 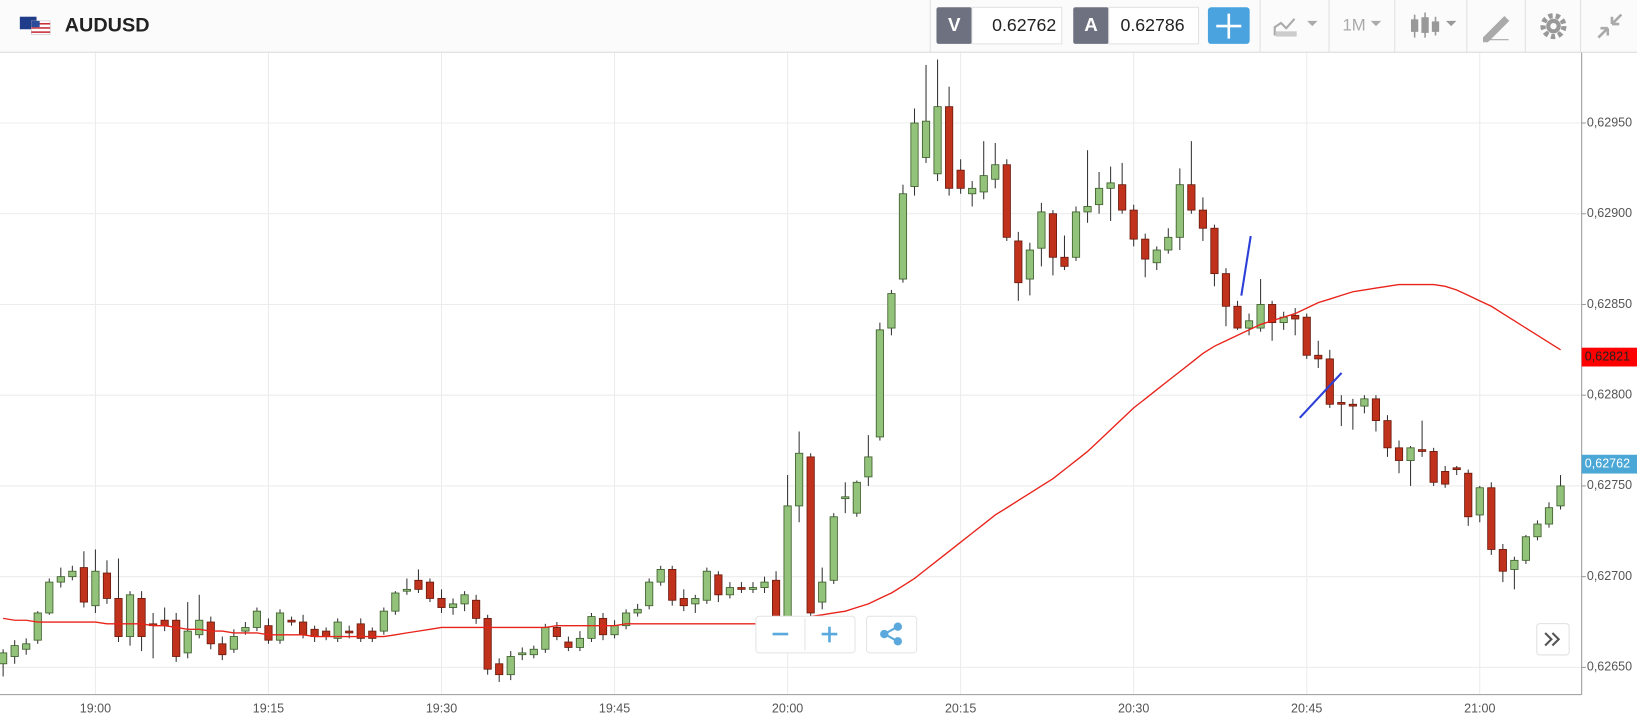 What do you see at coordinates (1607, 463) in the screenshot?
I see `price-tag-label: 0,62762` at bounding box center [1607, 463].